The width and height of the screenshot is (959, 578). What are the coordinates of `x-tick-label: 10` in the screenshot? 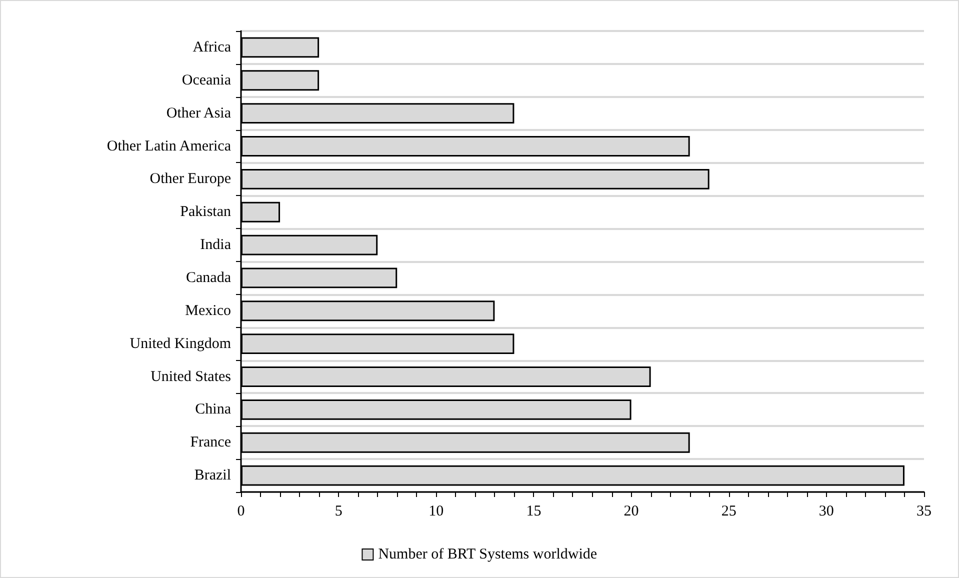 It's located at (436, 512).